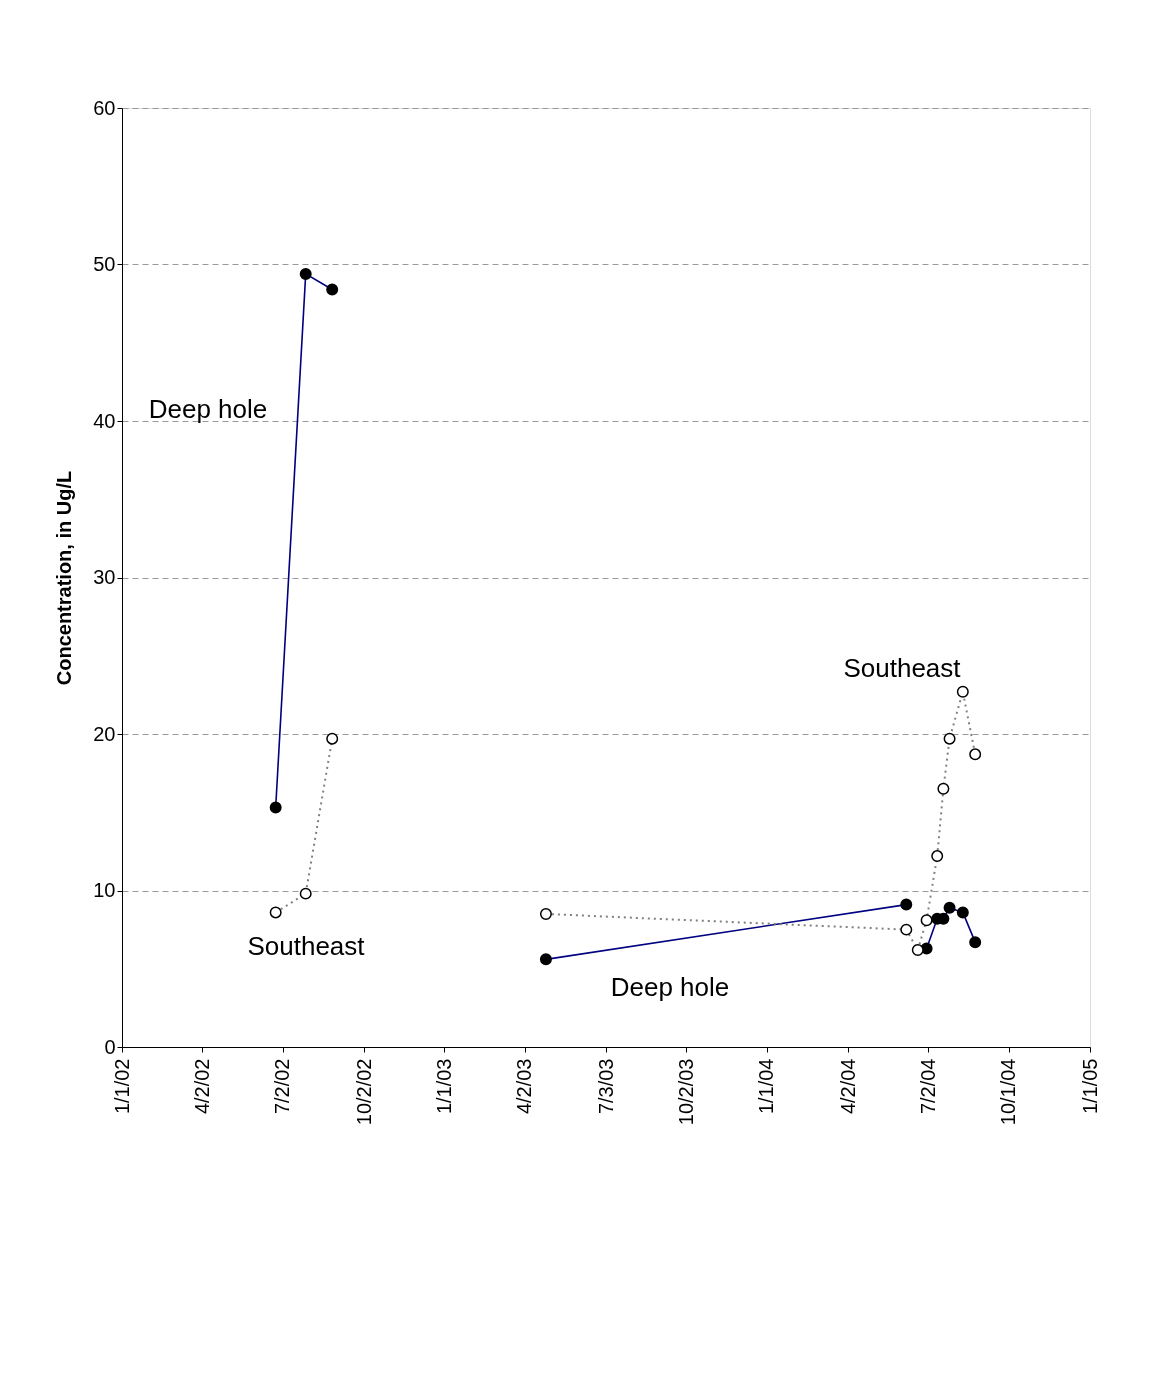 This screenshot has width=1149, height=1392. I want to click on x-tick-label: 1/1/03, so click(443, 1086).